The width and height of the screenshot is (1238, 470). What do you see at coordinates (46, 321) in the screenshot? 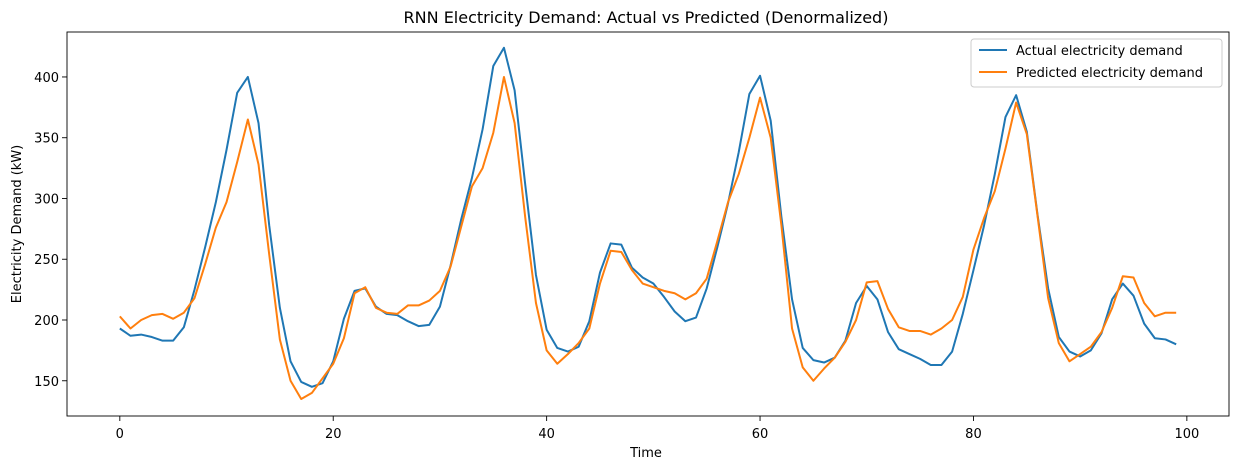
I see `y-tick-label: 200` at bounding box center [46, 321].